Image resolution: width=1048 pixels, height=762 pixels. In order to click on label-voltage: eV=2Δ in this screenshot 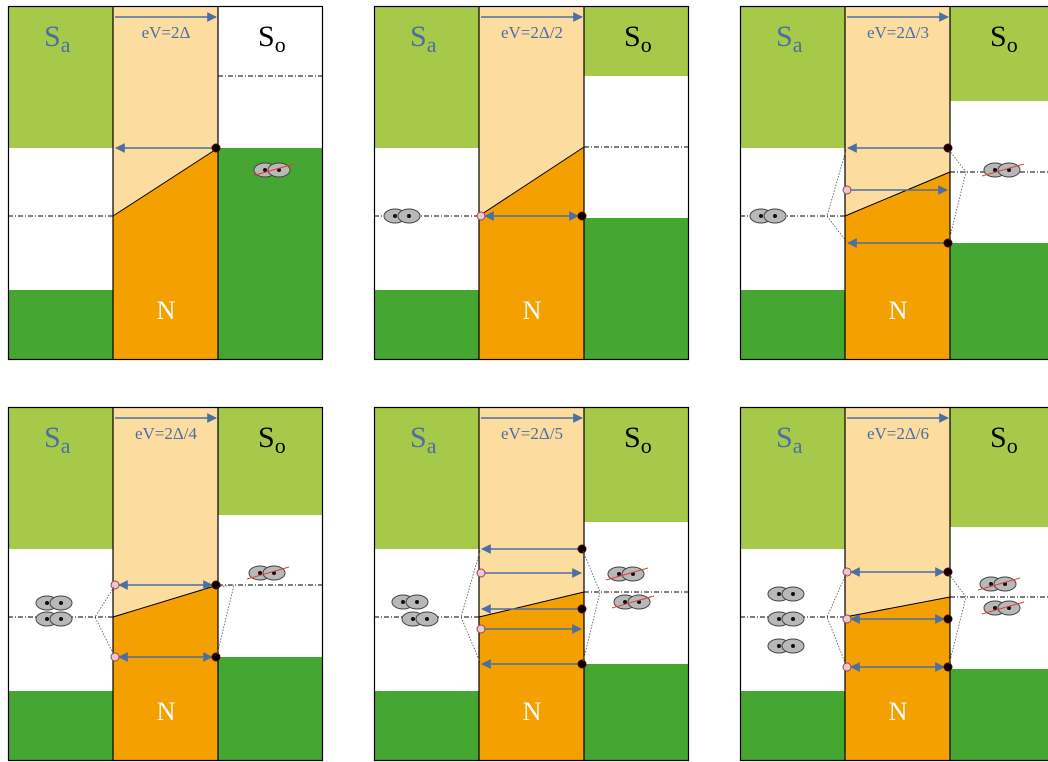, I will do `click(166, 32)`.